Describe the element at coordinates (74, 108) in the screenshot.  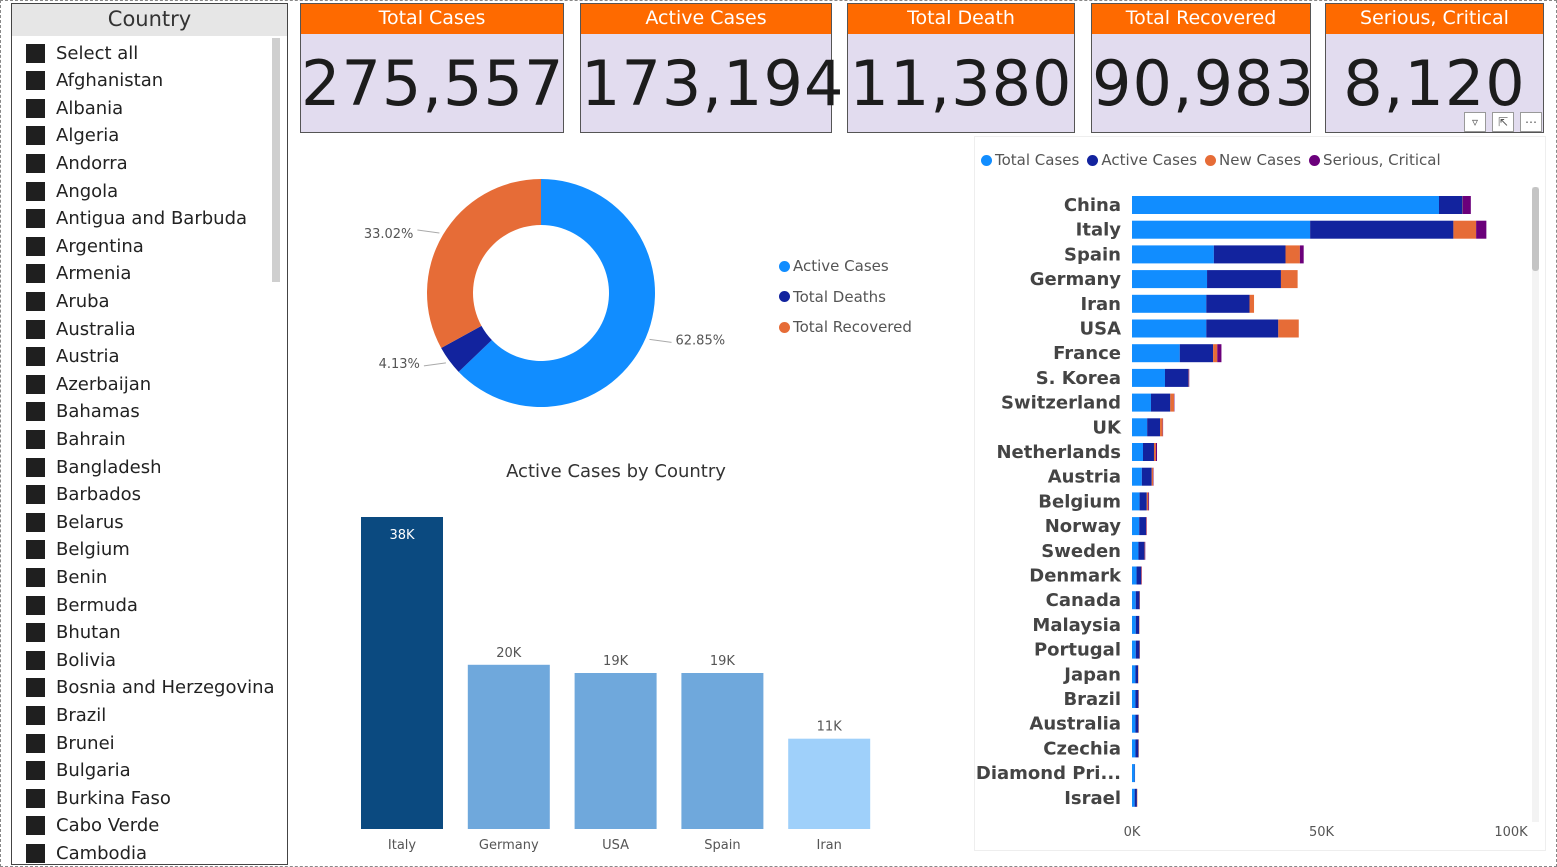
I see `slicer-item: Albania` at that location.